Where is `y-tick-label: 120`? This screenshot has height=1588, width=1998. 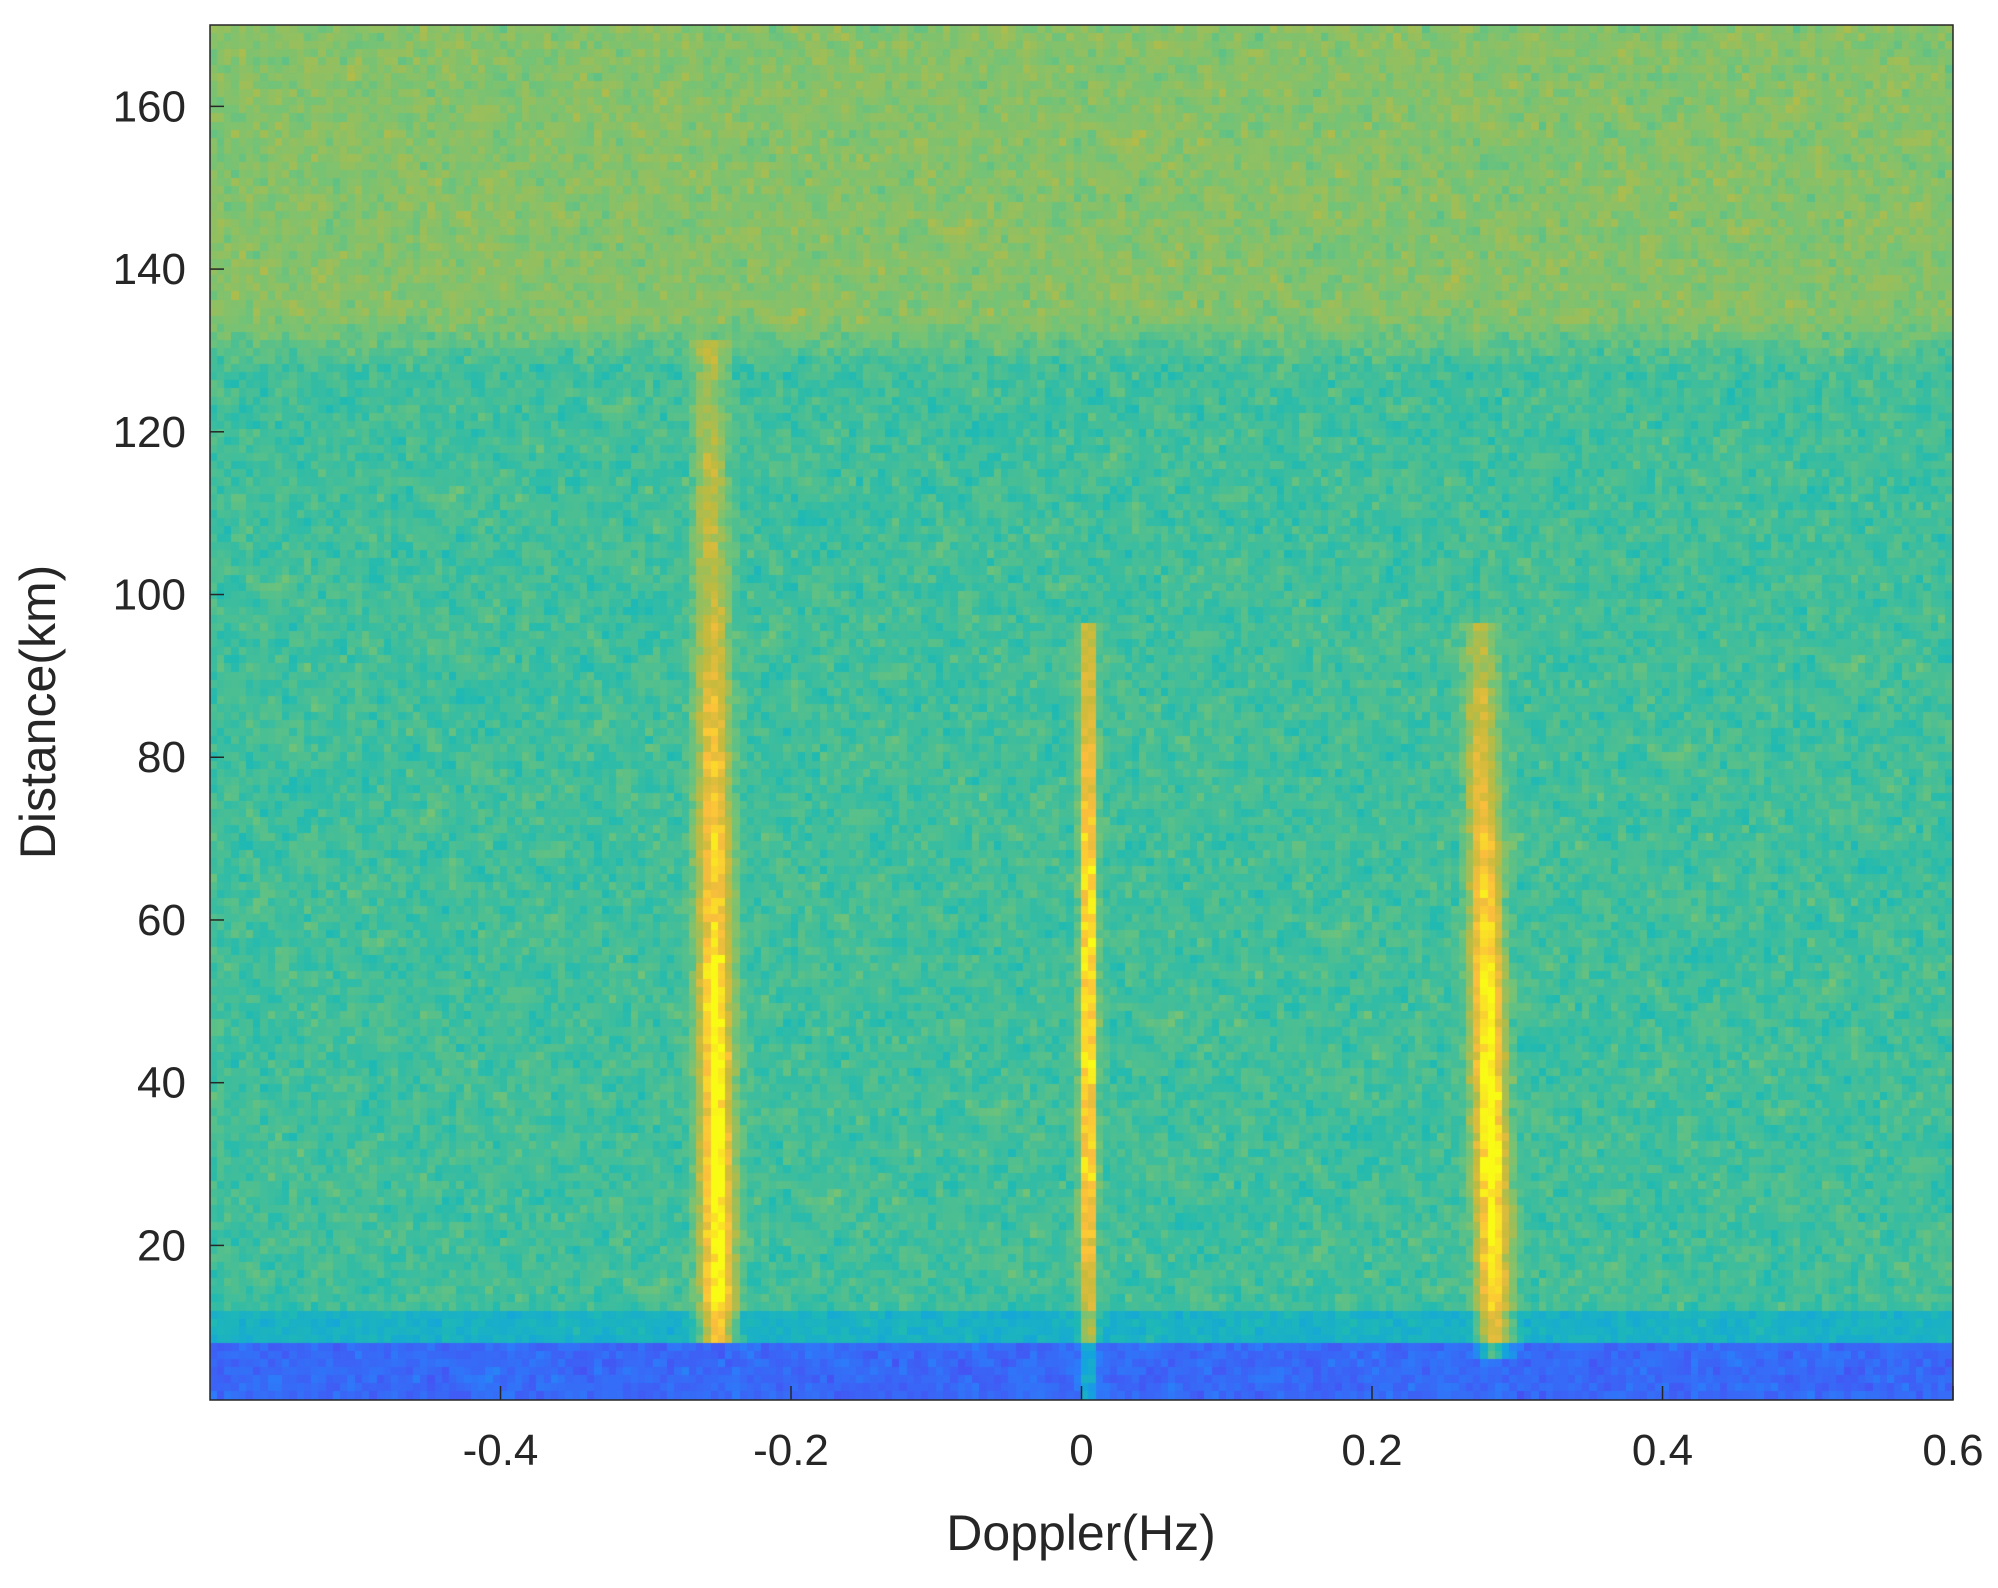 y-tick-label: 120 is located at coordinates (149, 432).